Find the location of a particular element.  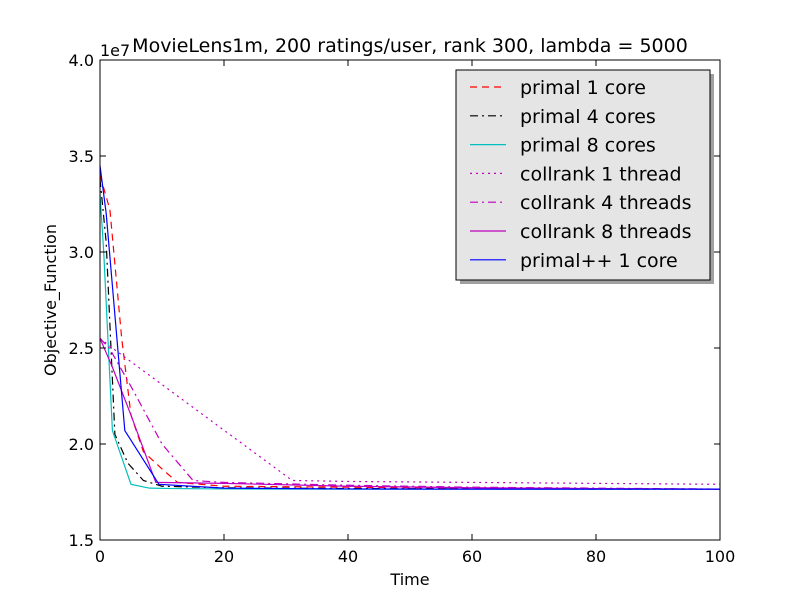

x-tick-label: 40 is located at coordinates (348, 556).